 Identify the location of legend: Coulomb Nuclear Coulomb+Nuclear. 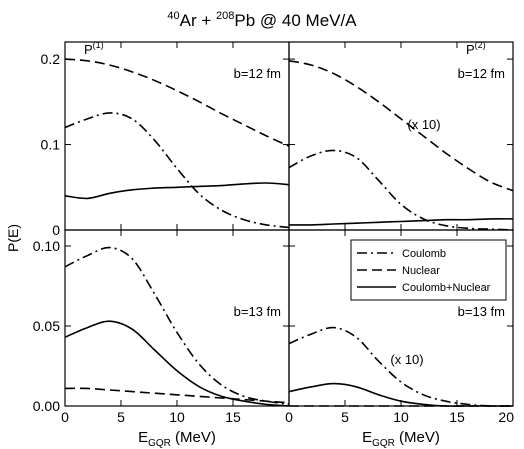
(428, 270).